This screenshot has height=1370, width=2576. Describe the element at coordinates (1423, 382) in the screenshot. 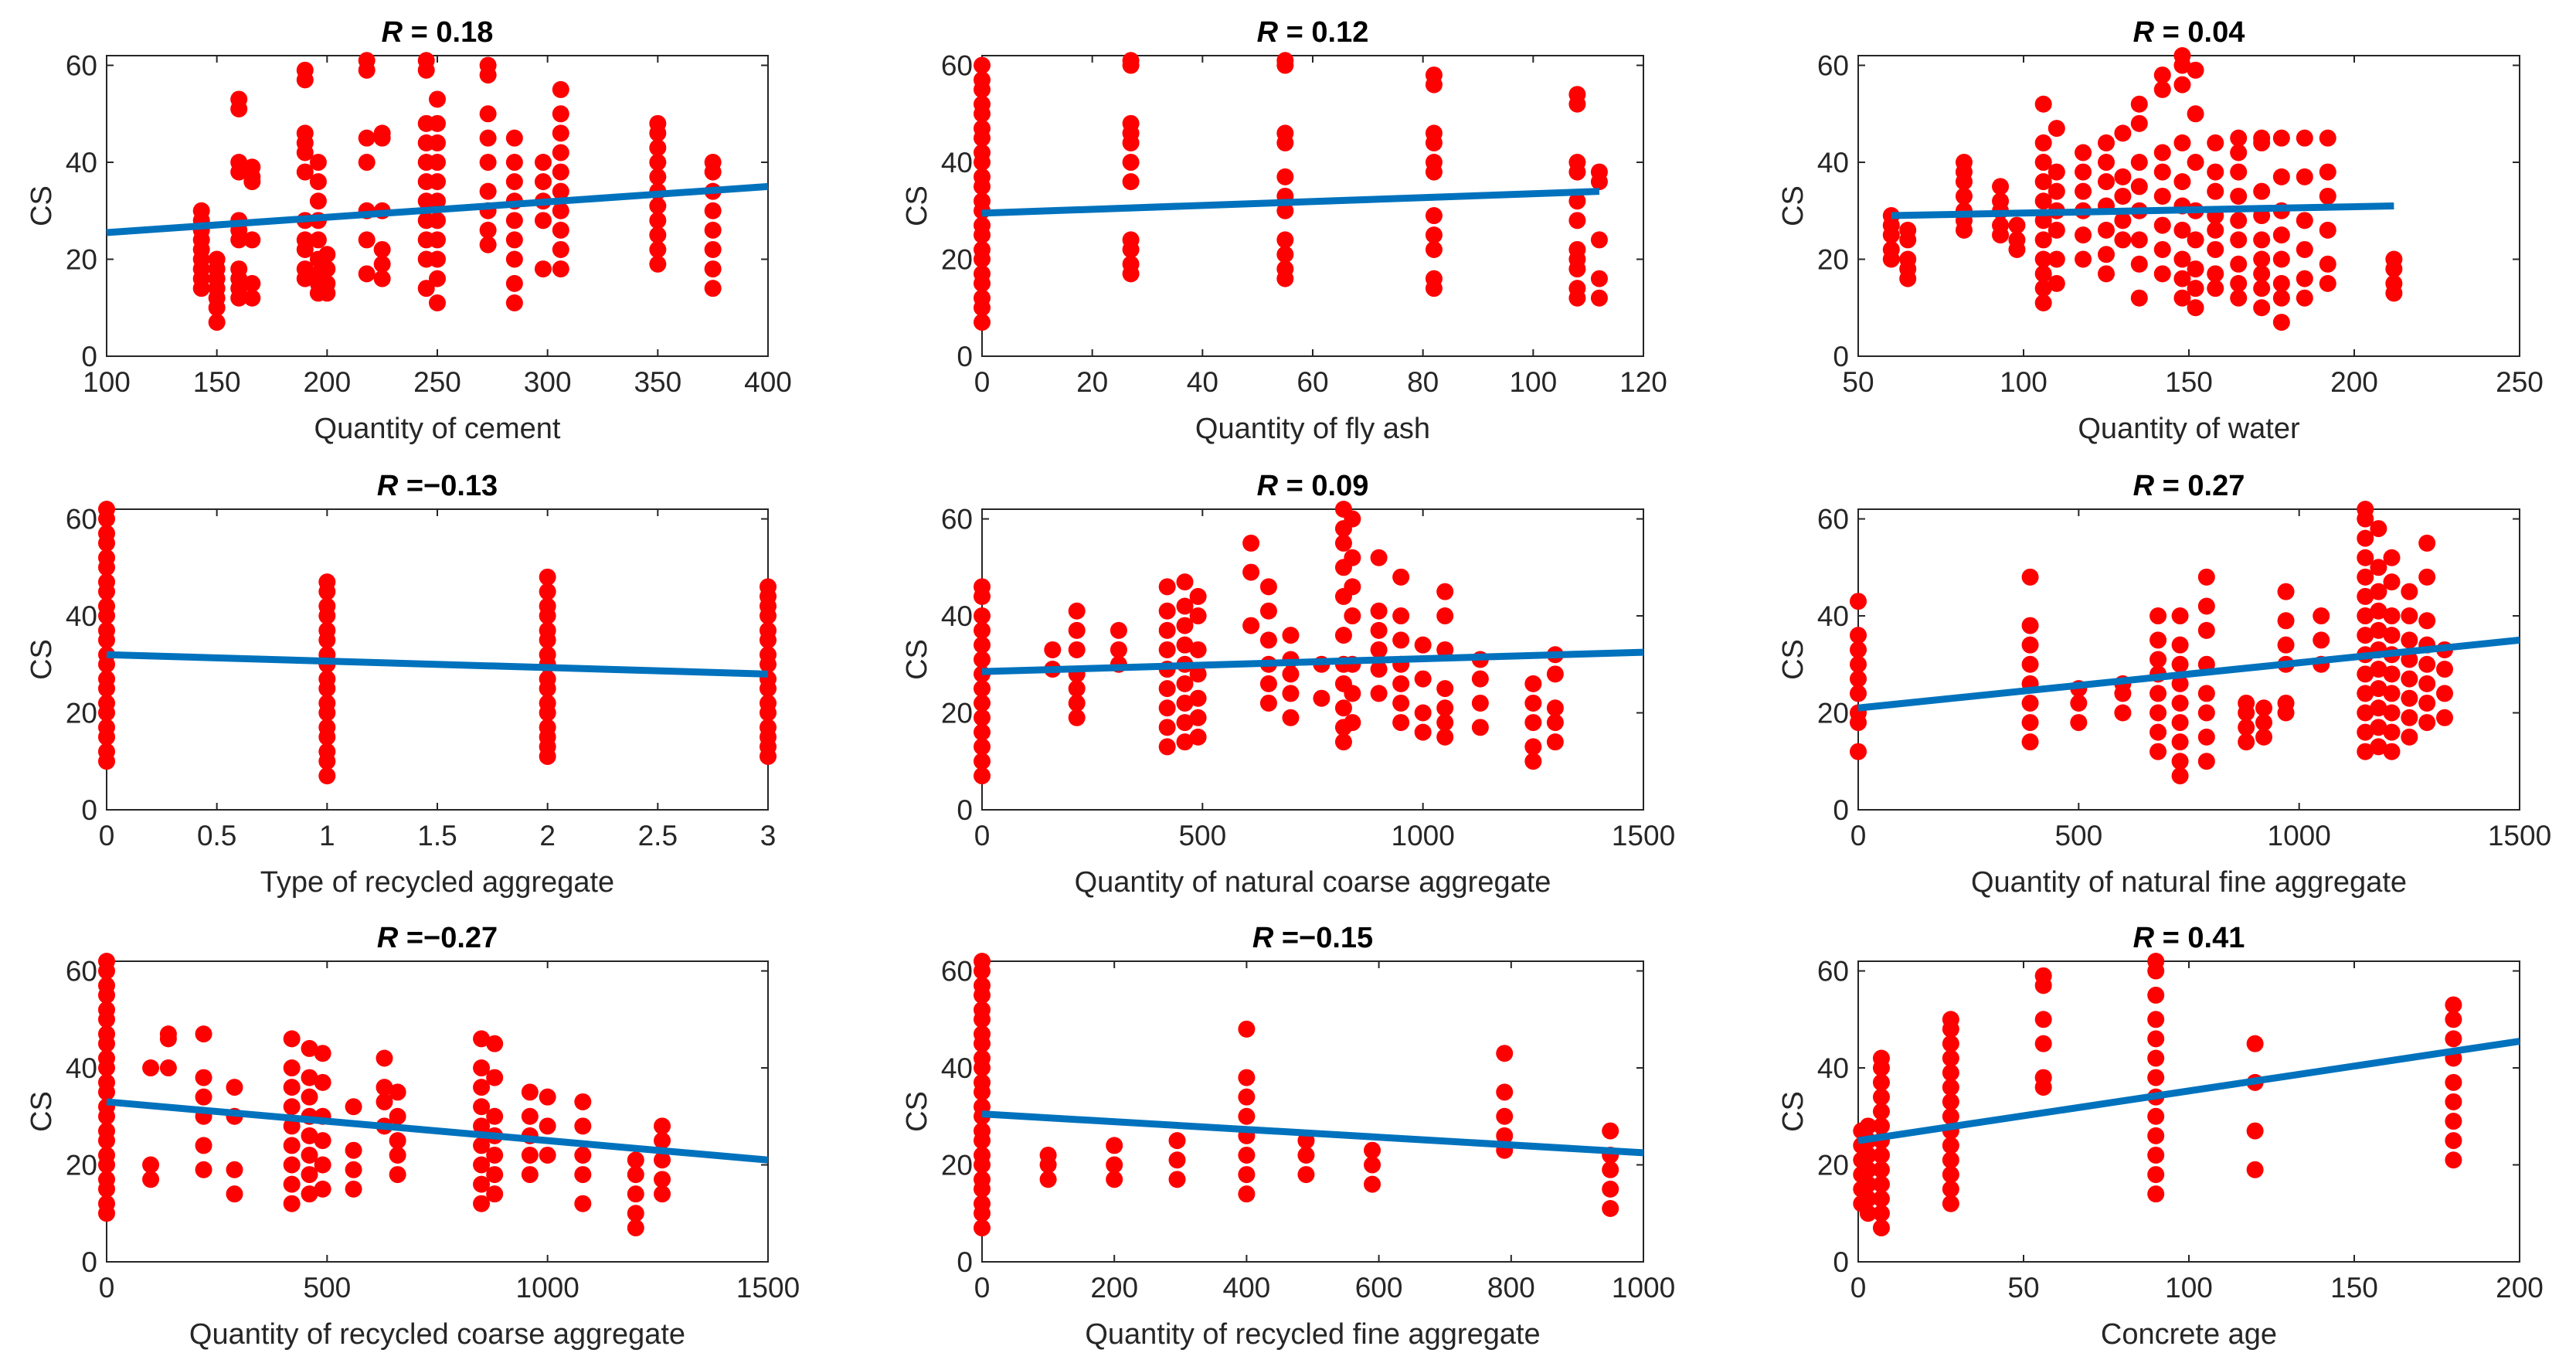

I see `x-tick-label: 80` at that location.